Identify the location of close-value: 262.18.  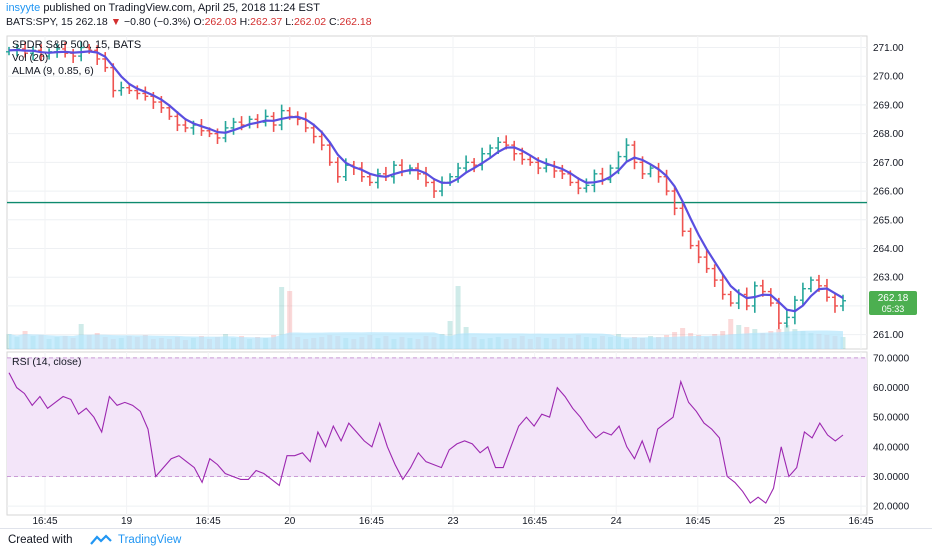
(355, 22).